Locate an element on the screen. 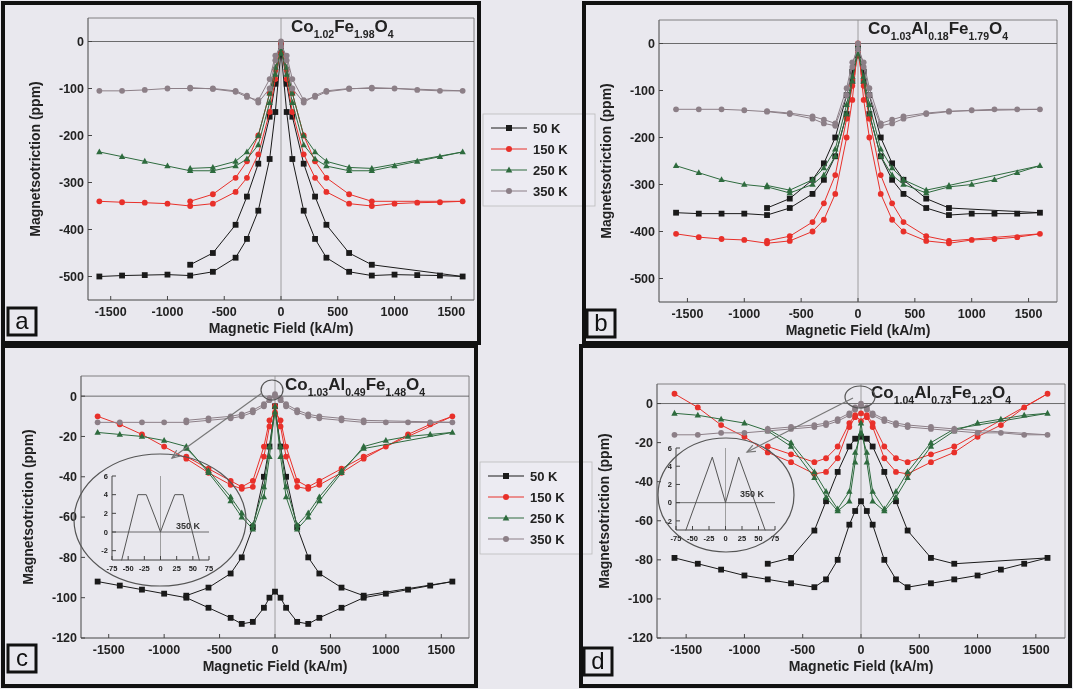 This screenshot has width=1073, height=689. text: c is located at coordinates (22, 657).